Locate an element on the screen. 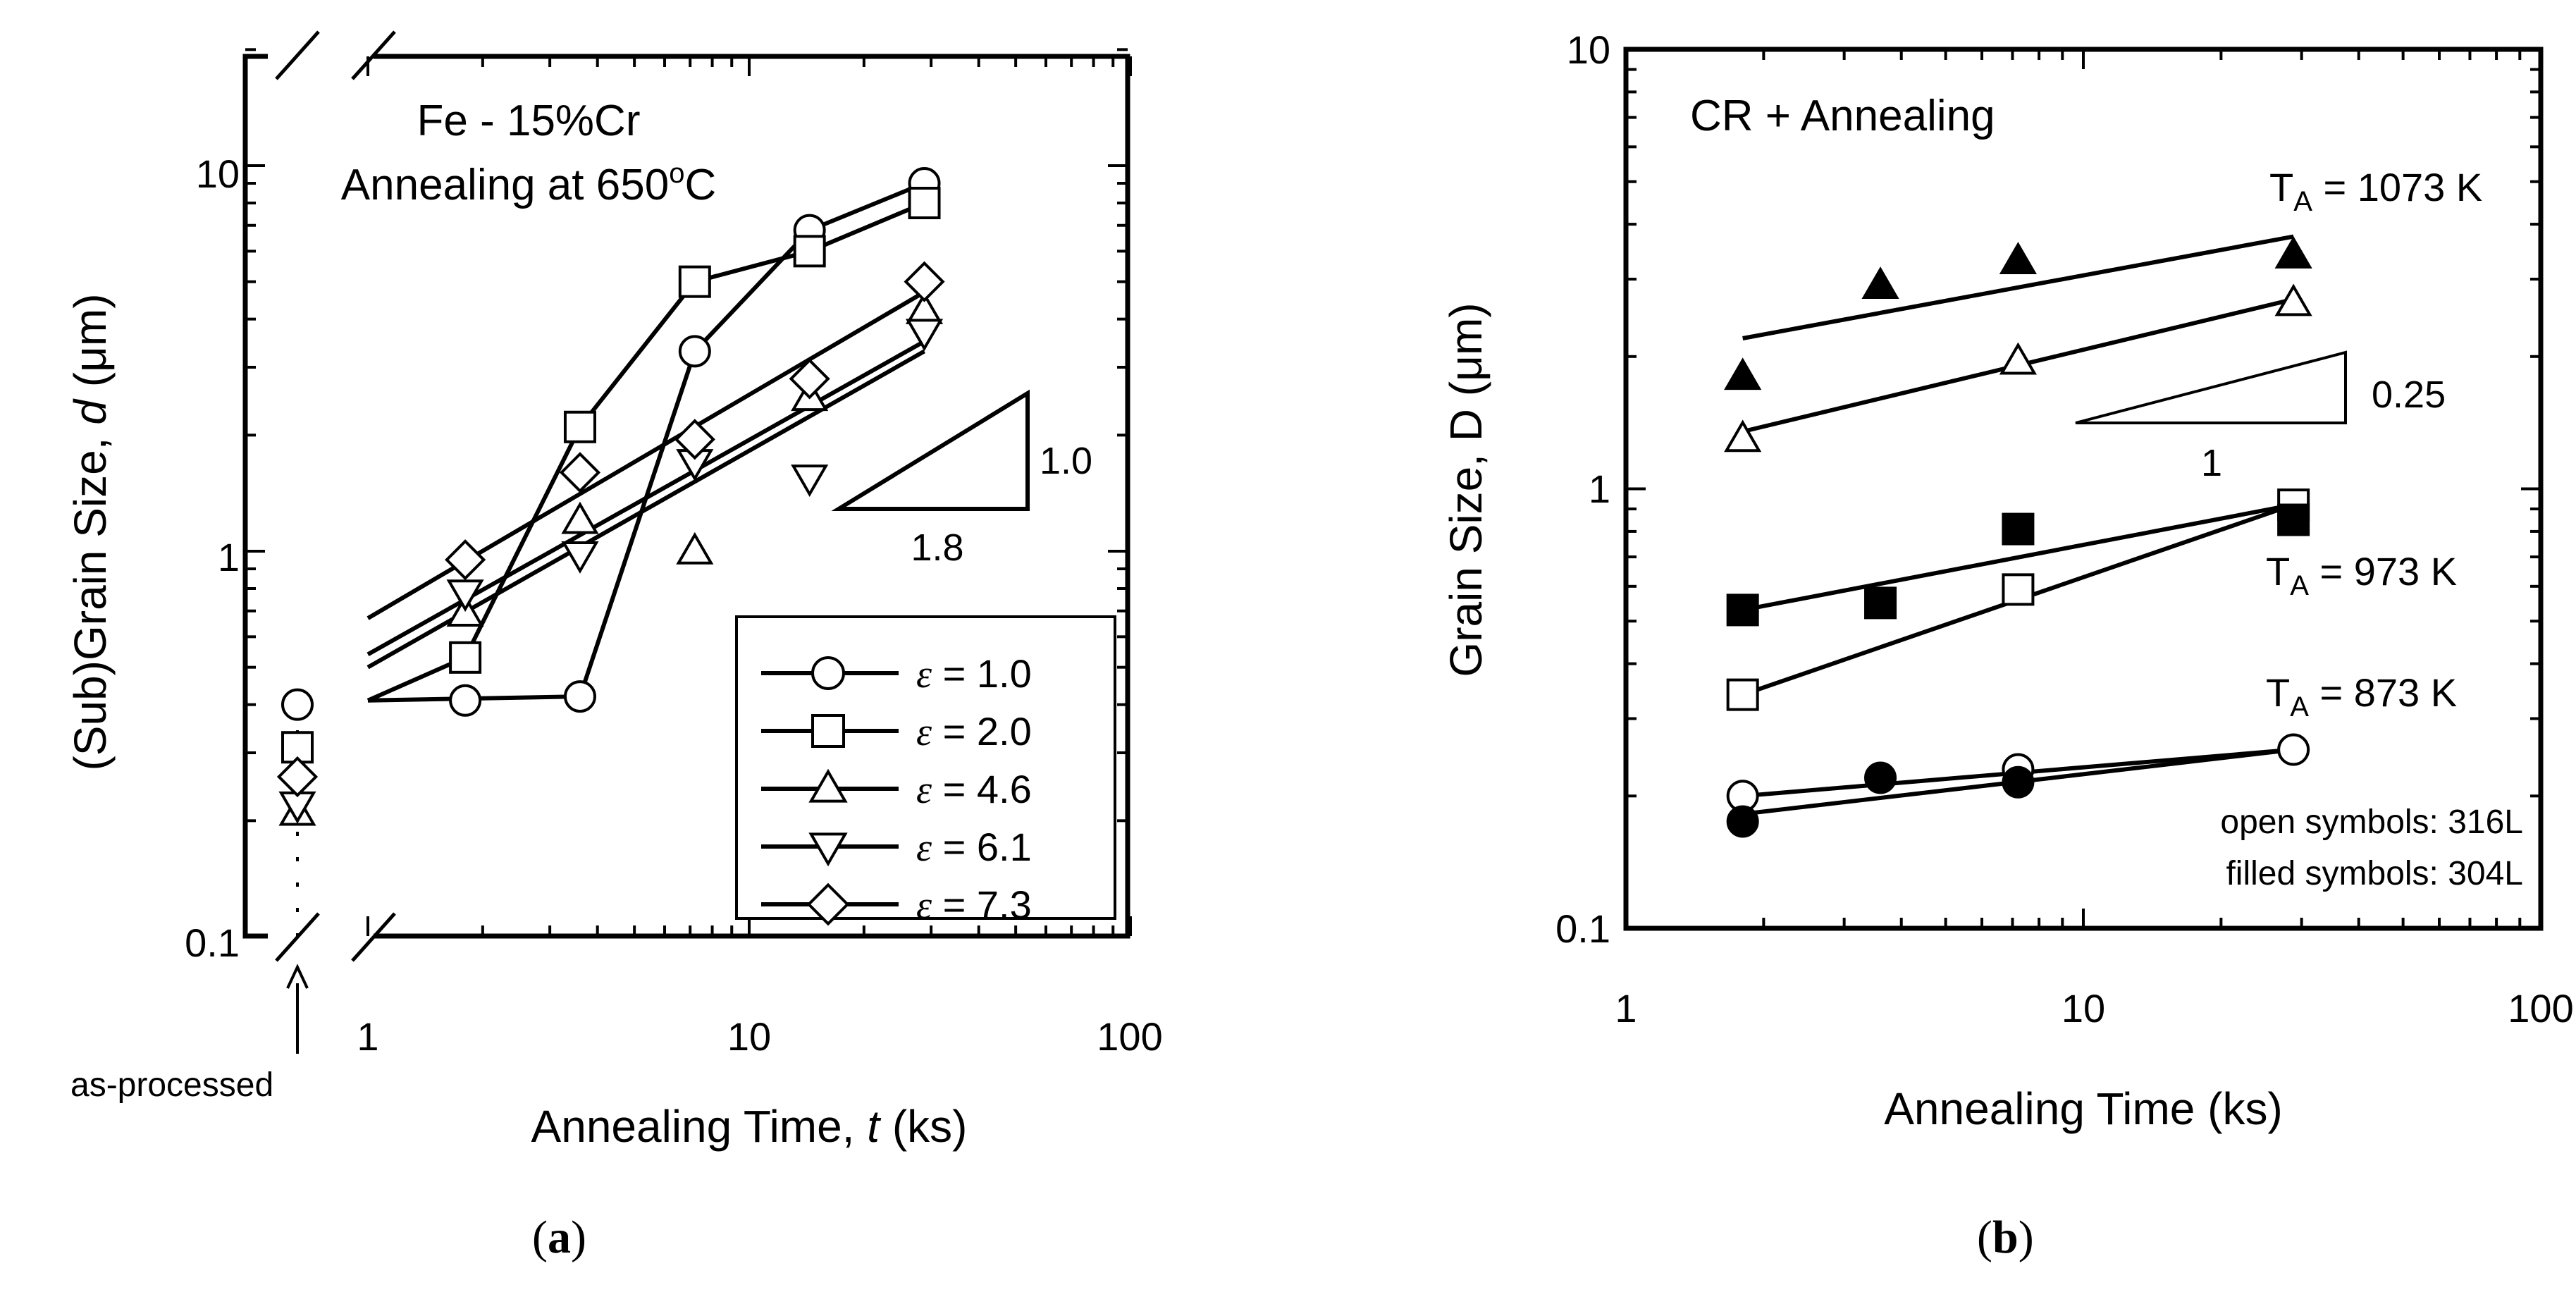 The width and height of the screenshot is (2576, 1292). panel-a-as-processed-point-s5 is located at coordinates (297, 777).